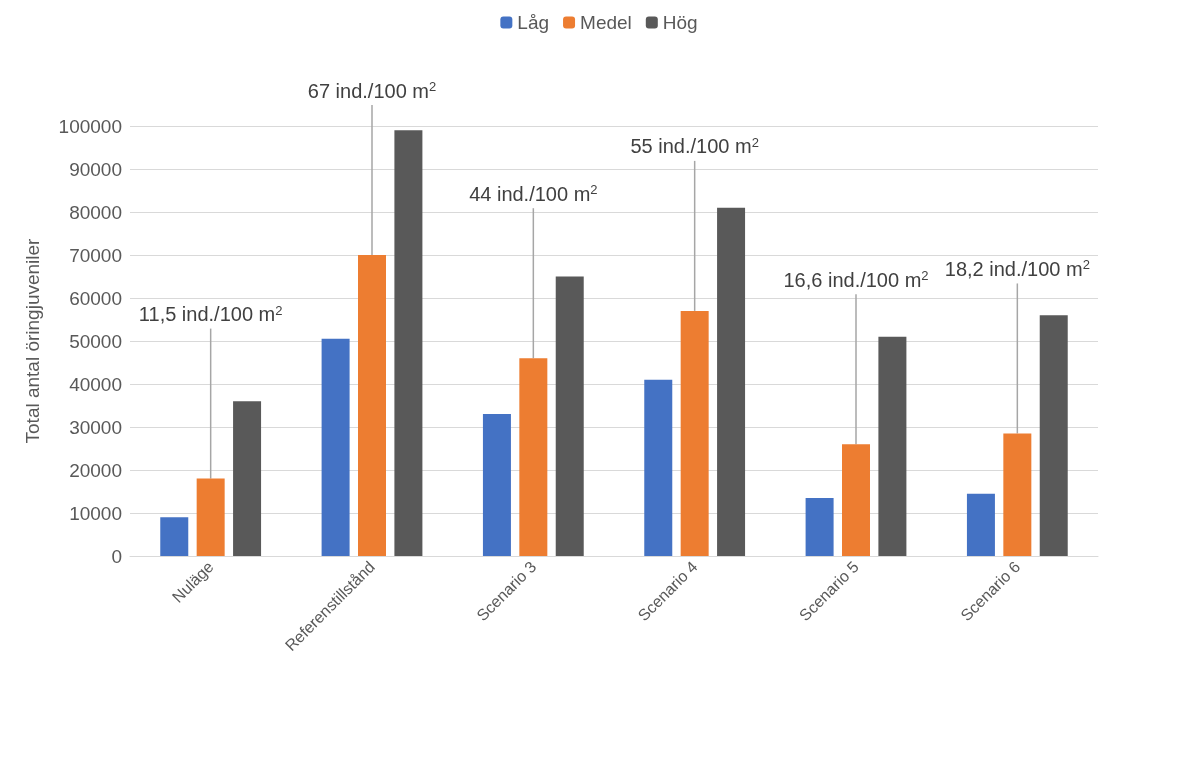 The height and width of the screenshot is (778, 1198). What do you see at coordinates (95, 427) in the screenshot?
I see `y-tick-label: 30000` at bounding box center [95, 427].